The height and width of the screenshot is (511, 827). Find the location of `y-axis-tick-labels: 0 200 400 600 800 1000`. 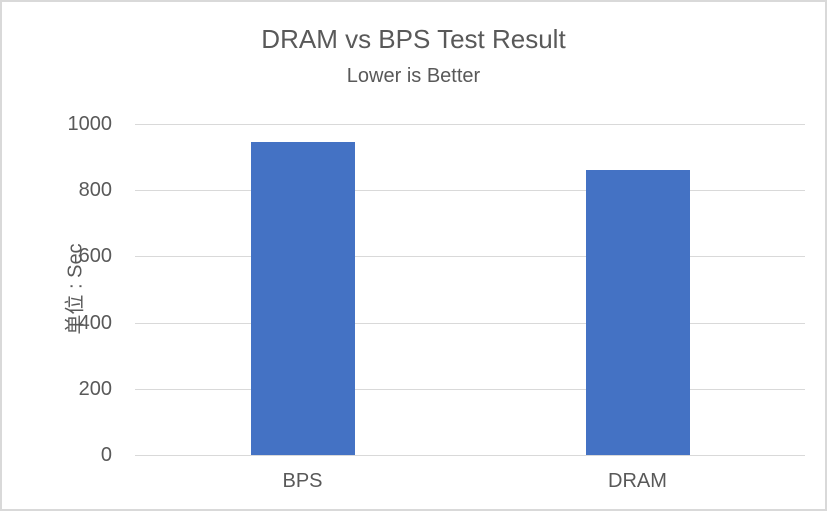

y-axis-tick-labels: 0 200 400 600 800 1000 is located at coordinates (57, 289).